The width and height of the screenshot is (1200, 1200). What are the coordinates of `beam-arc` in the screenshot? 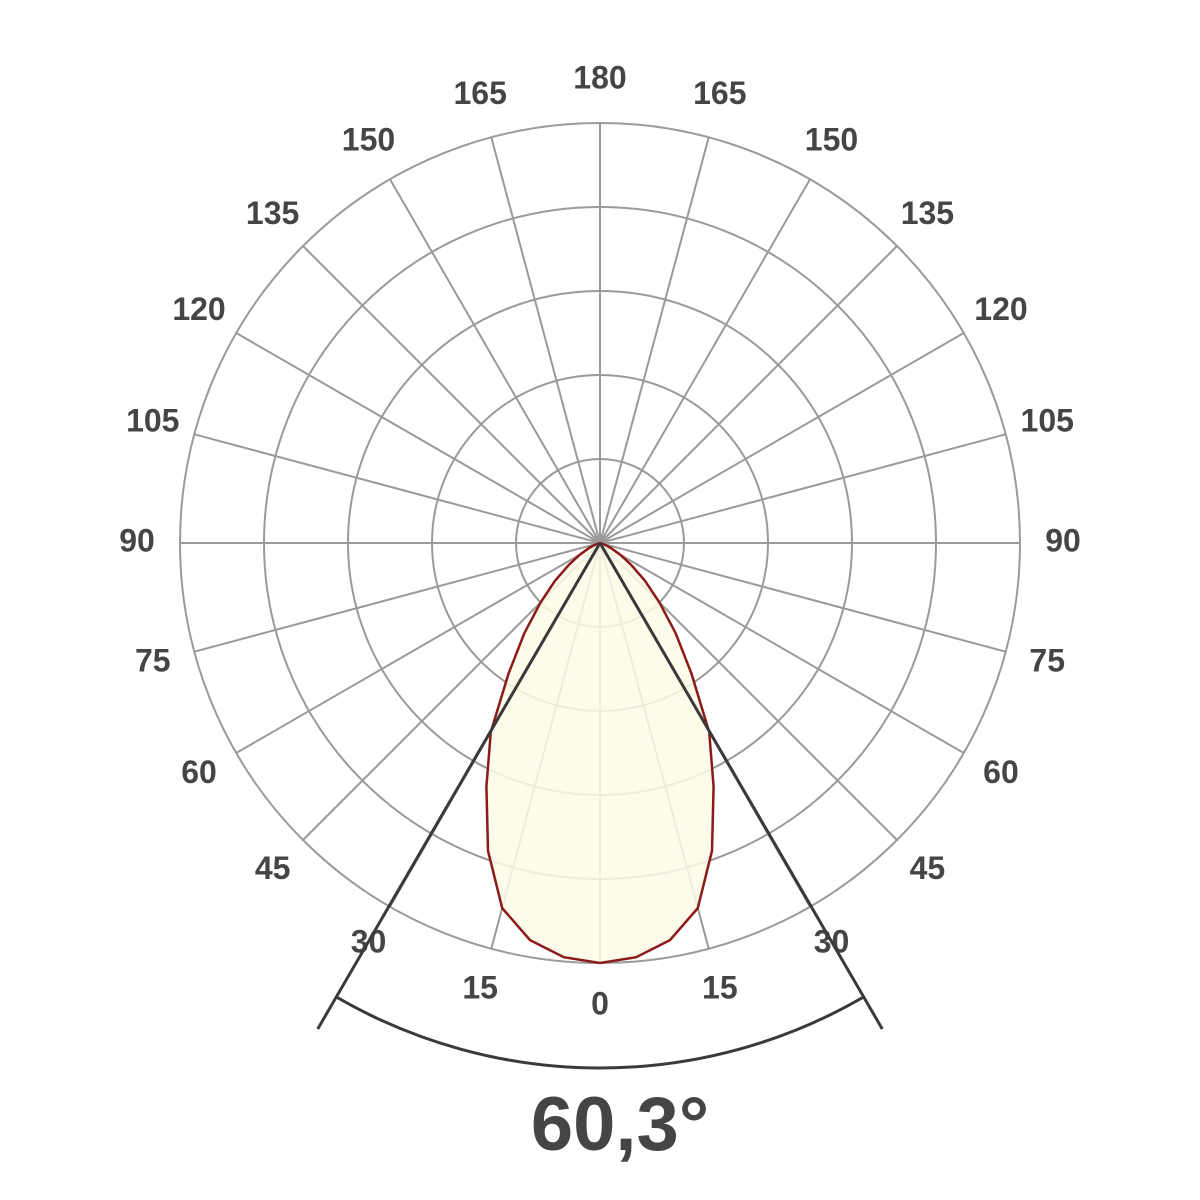 It's located at (600, 1032).